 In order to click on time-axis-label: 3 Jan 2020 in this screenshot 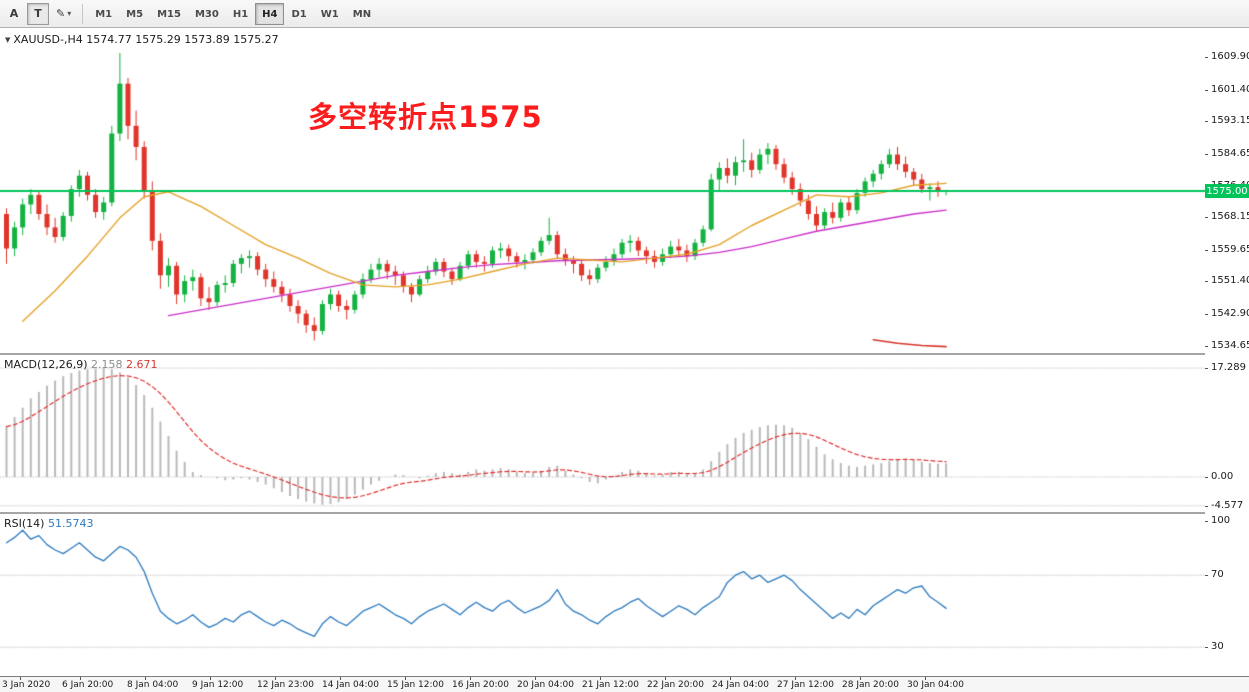, I will do `click(26, 685)`.